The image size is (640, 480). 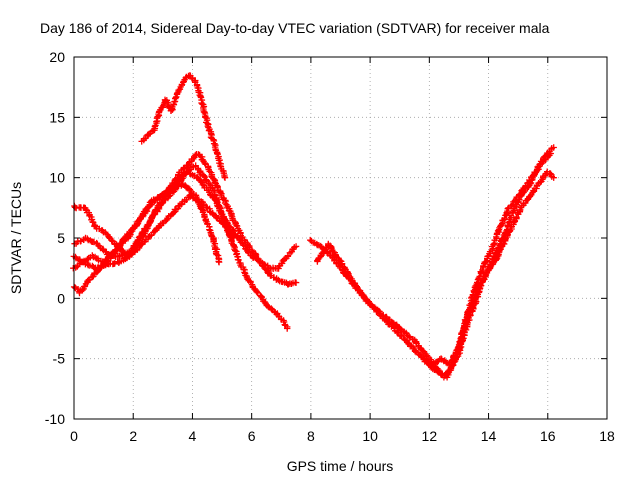 What do you see at coordinates (74, 436) in the screenshot?
I see `x-tick-label: 0` at bounding box center [74, 436].